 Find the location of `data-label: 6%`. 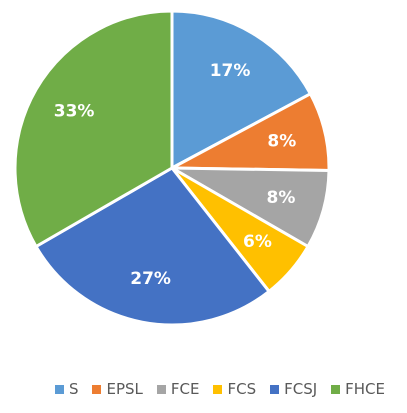

data-label: 6% is located at coordinates (257, 242).